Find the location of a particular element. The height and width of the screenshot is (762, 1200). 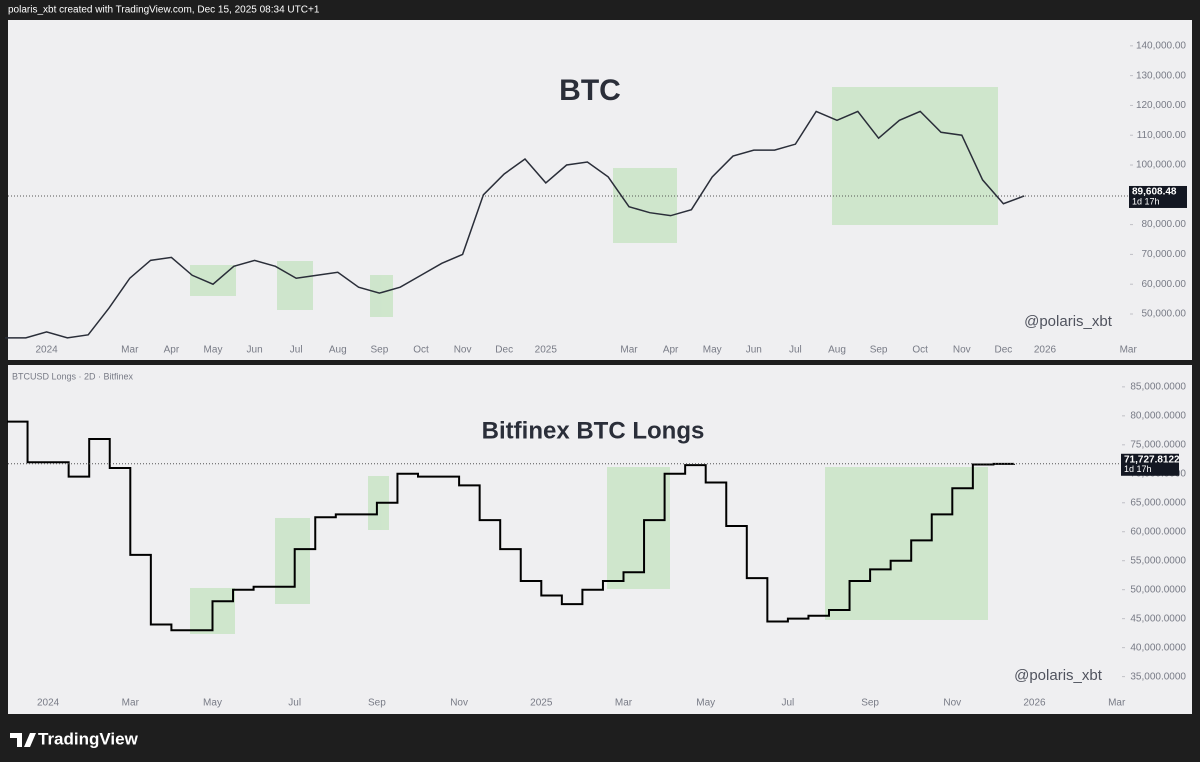

y-tick-label: 50,000.0000 is located at coordinates (1158, 589).